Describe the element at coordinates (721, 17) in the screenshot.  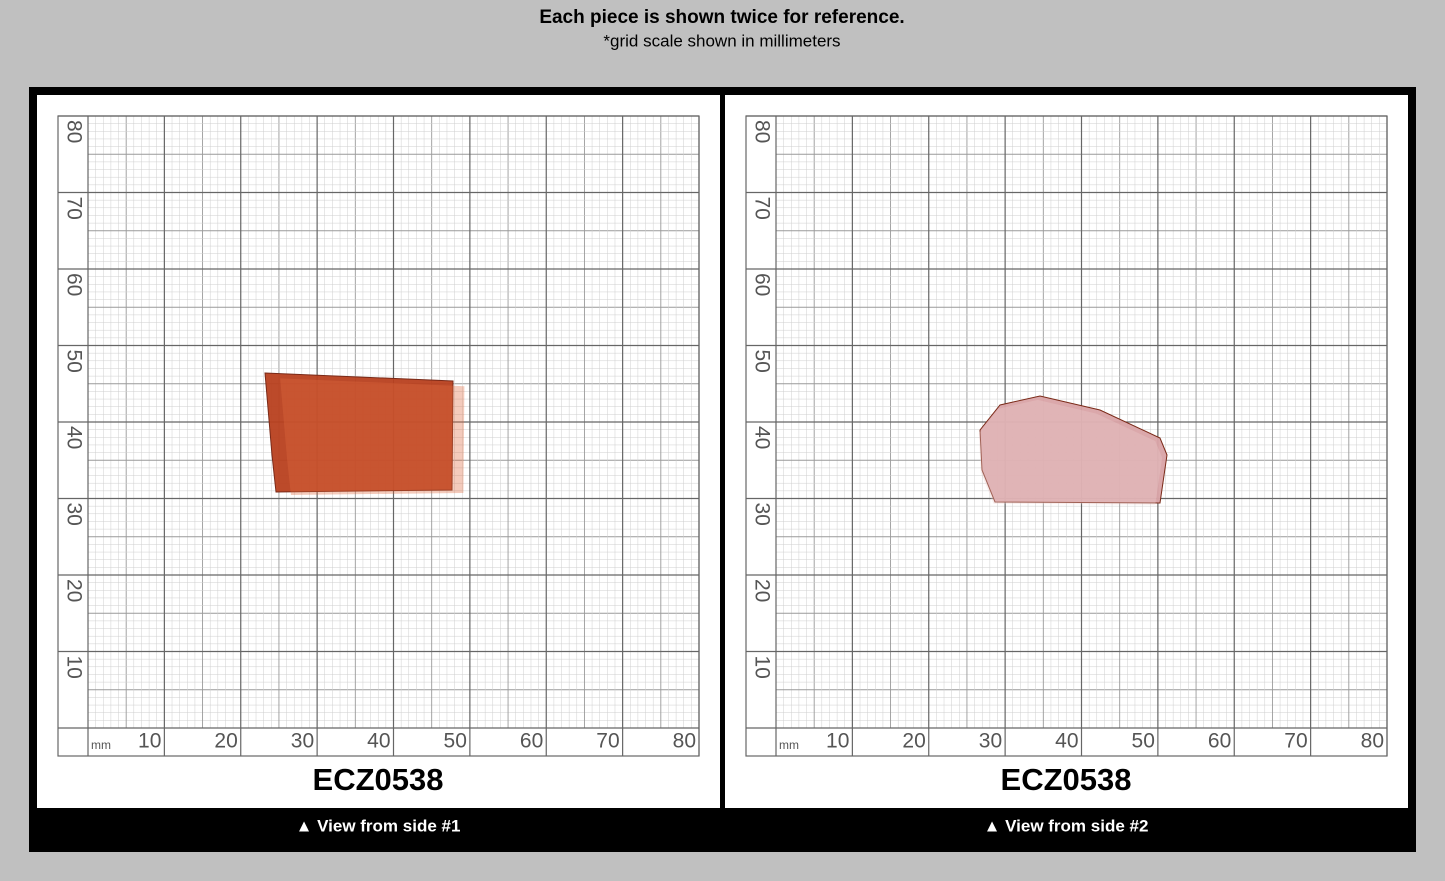
I see `sheet-title: Each piece is shown twice for reference.` at that location.